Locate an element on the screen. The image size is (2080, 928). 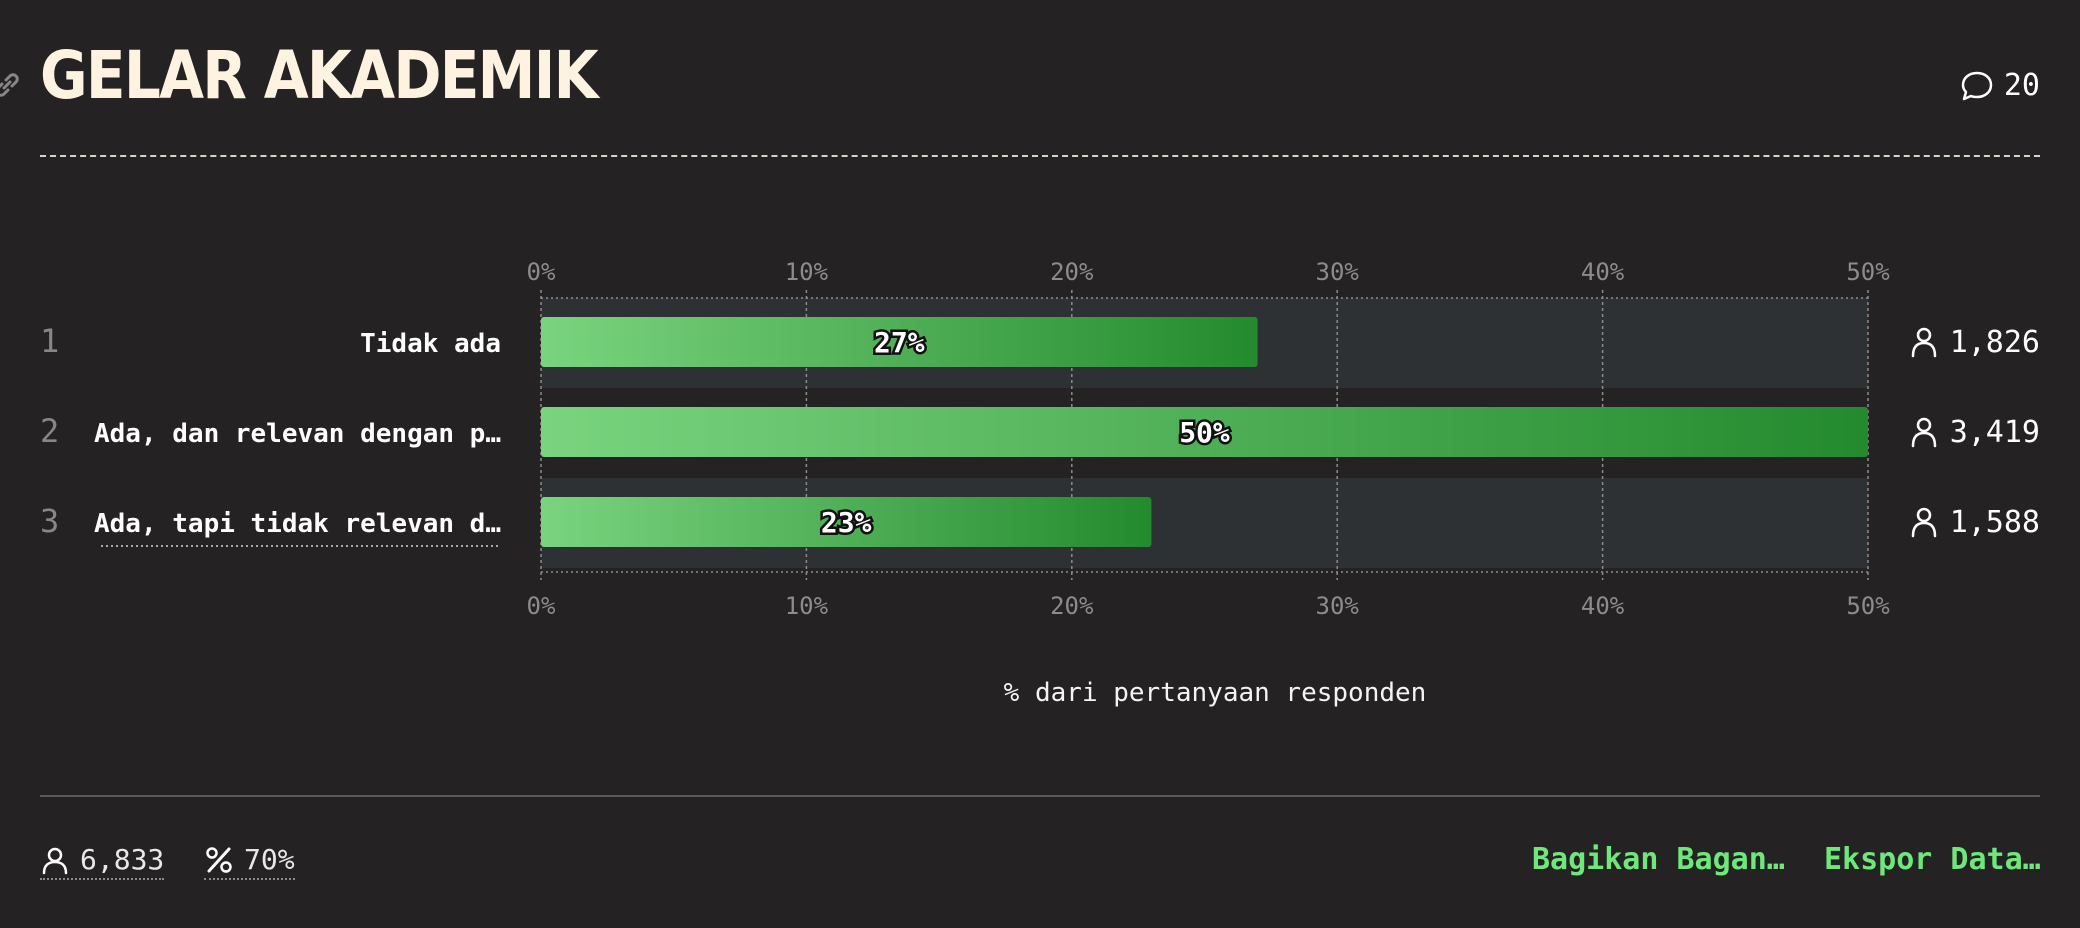
total-respondents: 6,833 is located at coordinates (102, 861).